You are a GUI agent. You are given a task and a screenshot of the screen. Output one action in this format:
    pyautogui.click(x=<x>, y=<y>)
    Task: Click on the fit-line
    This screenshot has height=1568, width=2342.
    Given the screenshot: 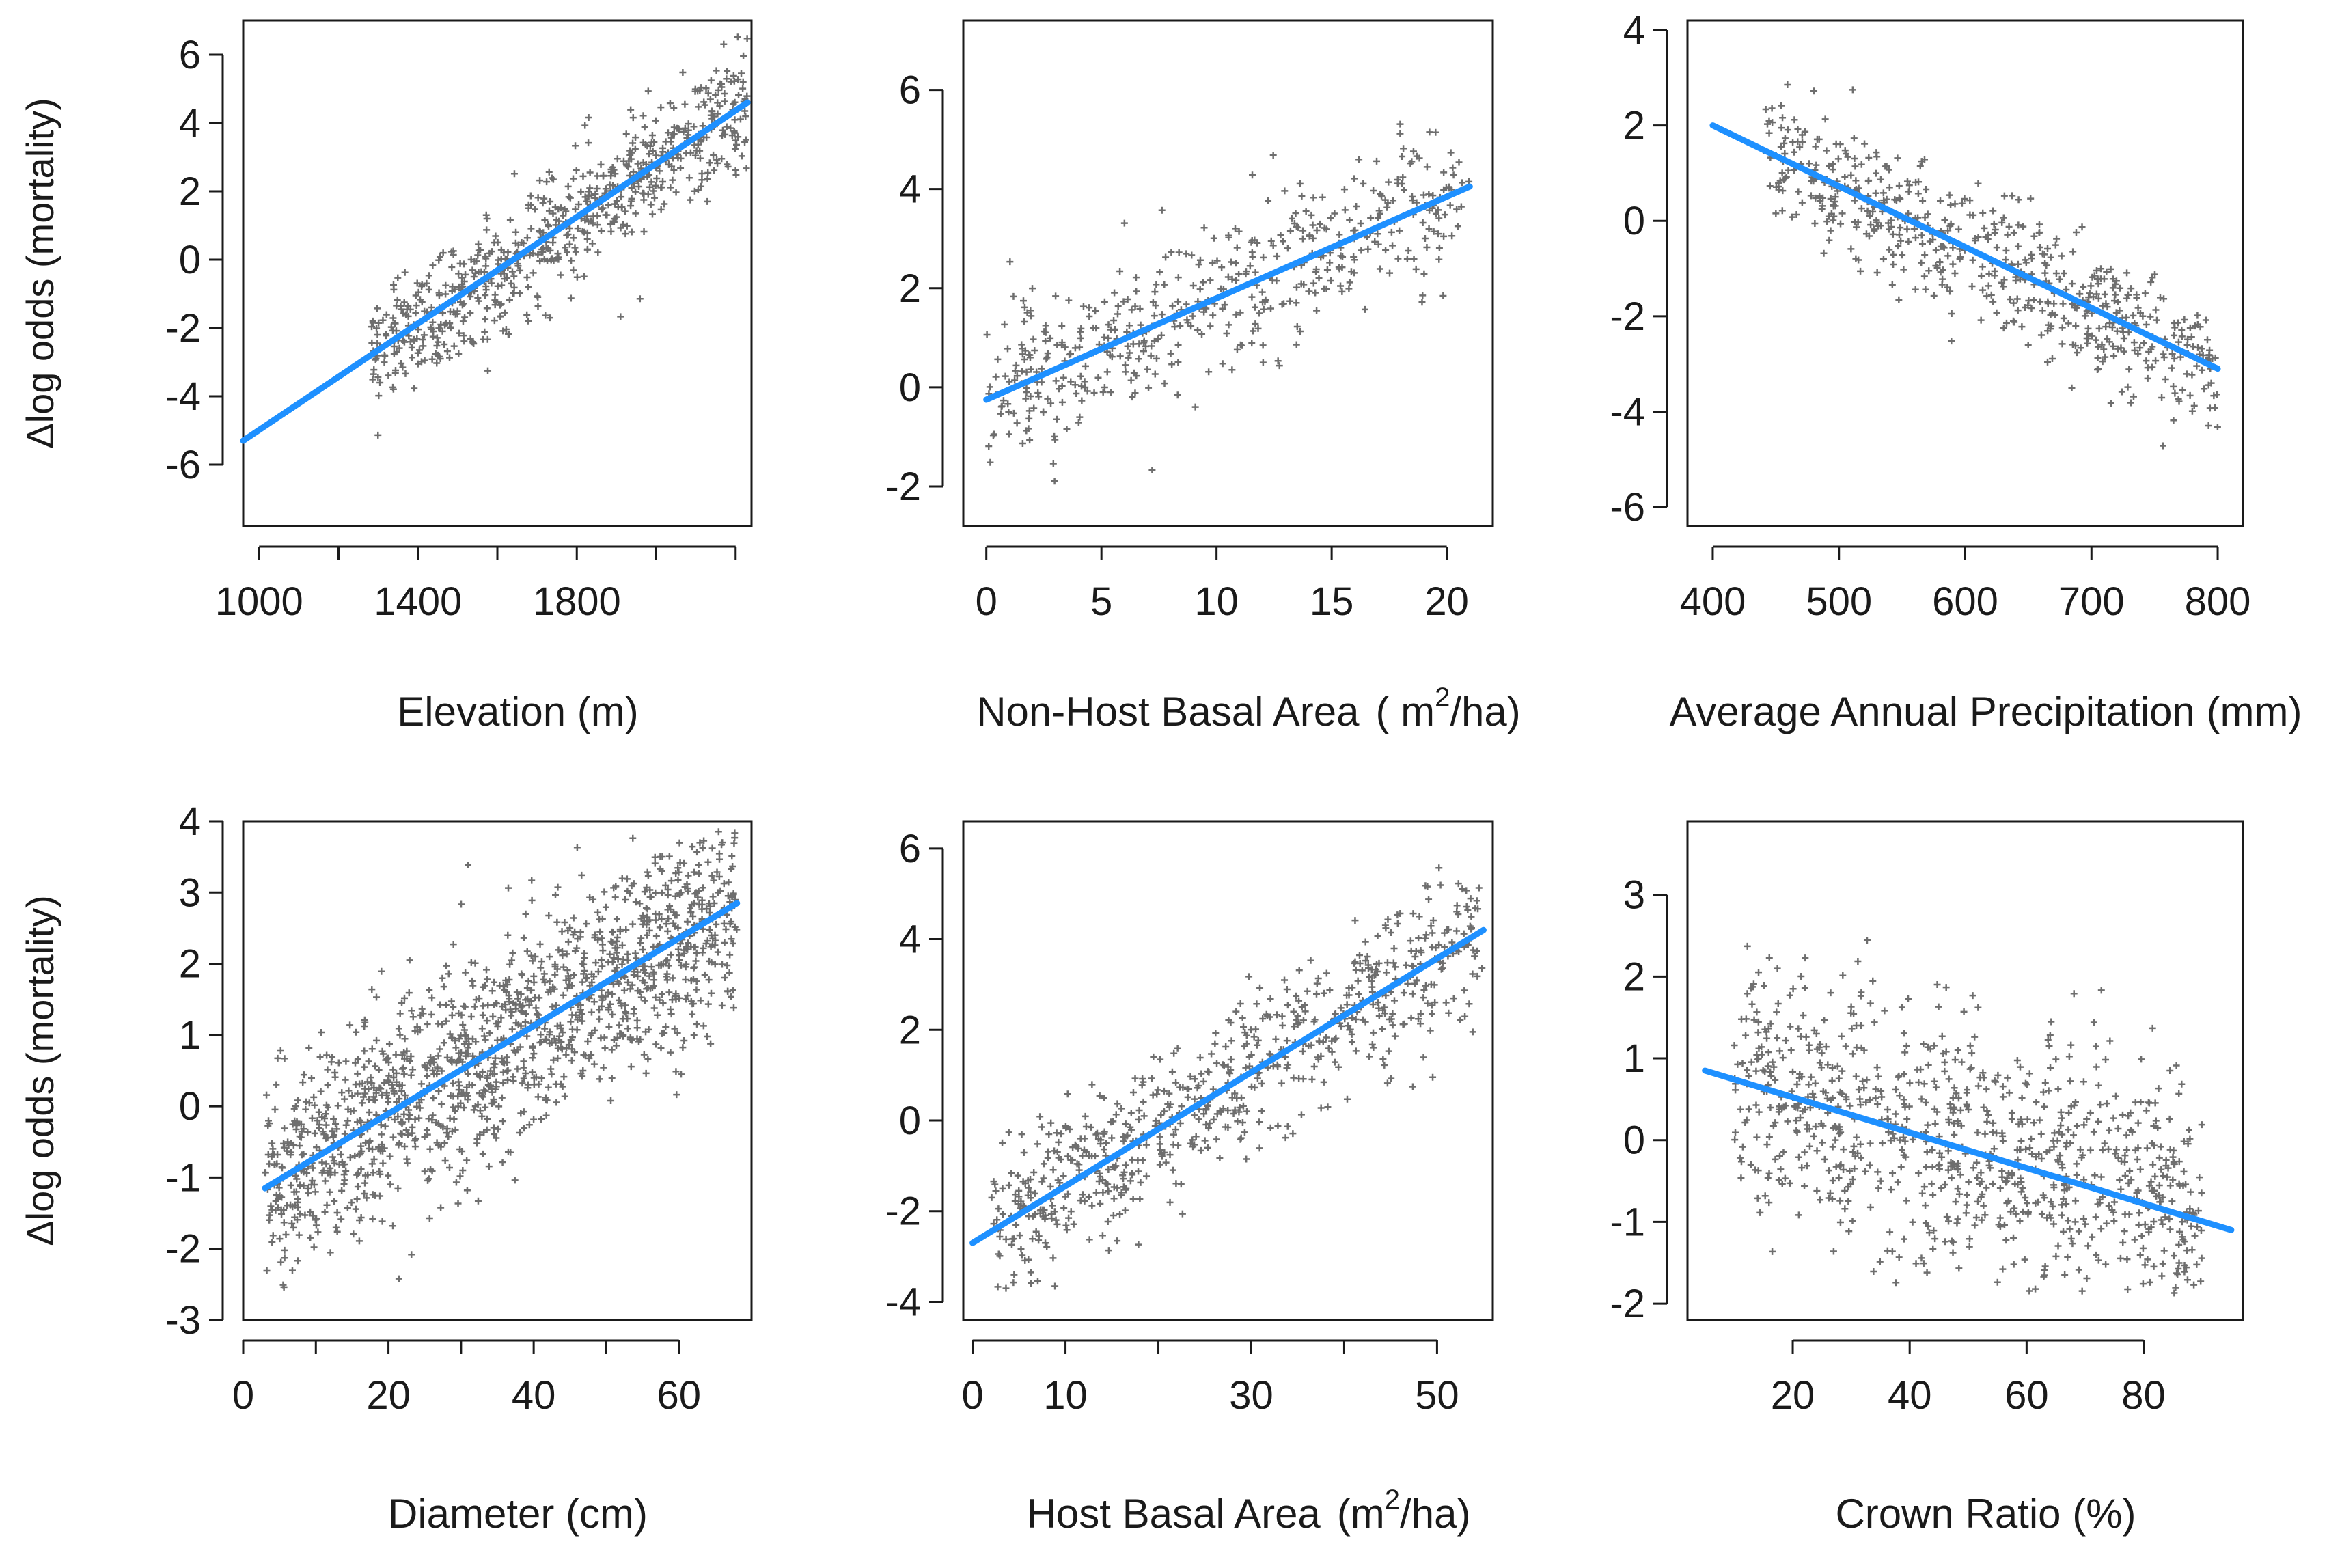 What is the action you would take?
    pyautogui.click(x=1965, y=247)
    